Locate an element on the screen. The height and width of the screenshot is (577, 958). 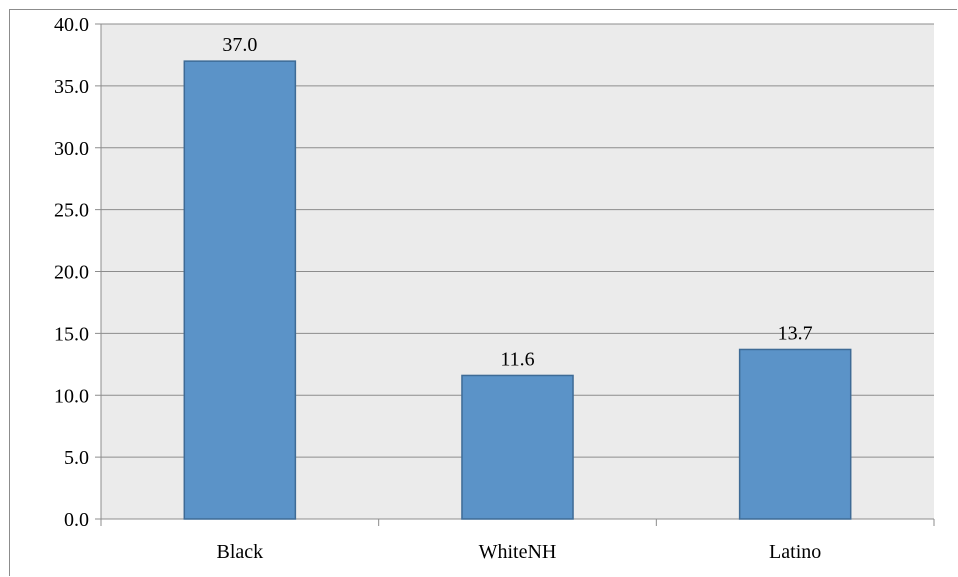
x-category-label: Latino is located at coordinates (795, 552).